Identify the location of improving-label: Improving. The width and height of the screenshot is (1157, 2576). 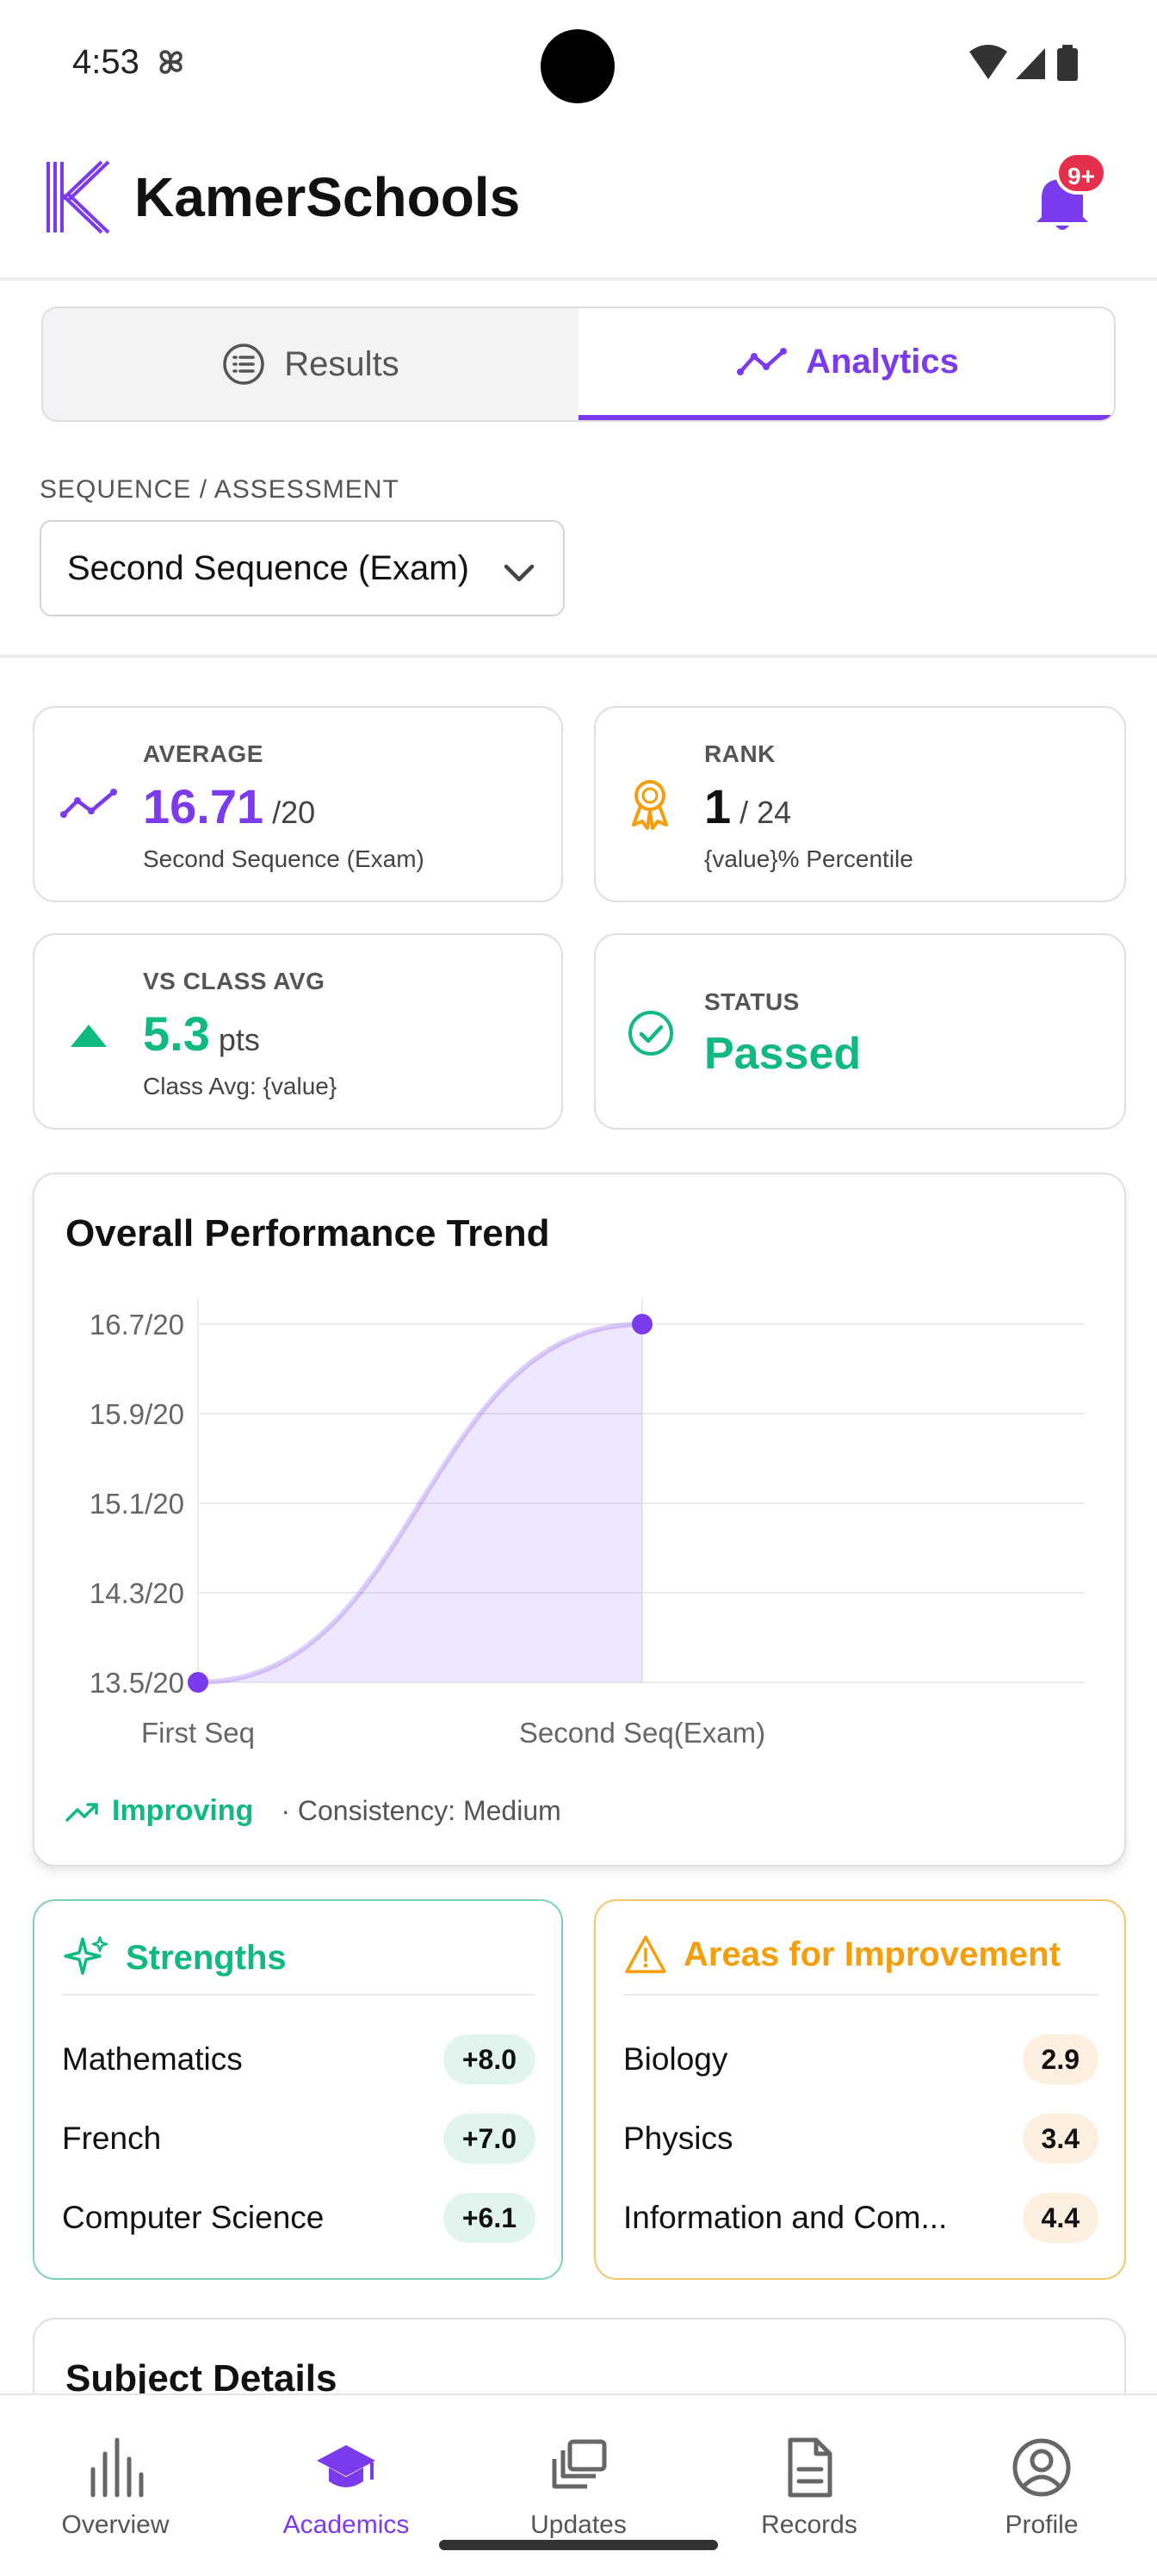
(183, 1810).